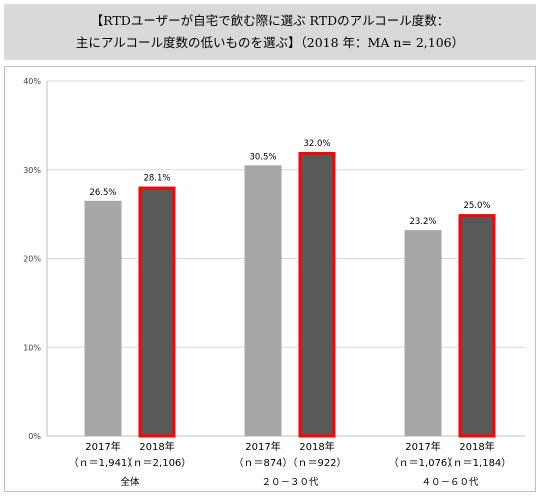 Image resolution: width=542 pixels, height=497 pixels. What do you see at coordinates (262, 463) in the screenshot?
I see `x-label-n: （ｎ＝874）` at bounding box center [262, 463].